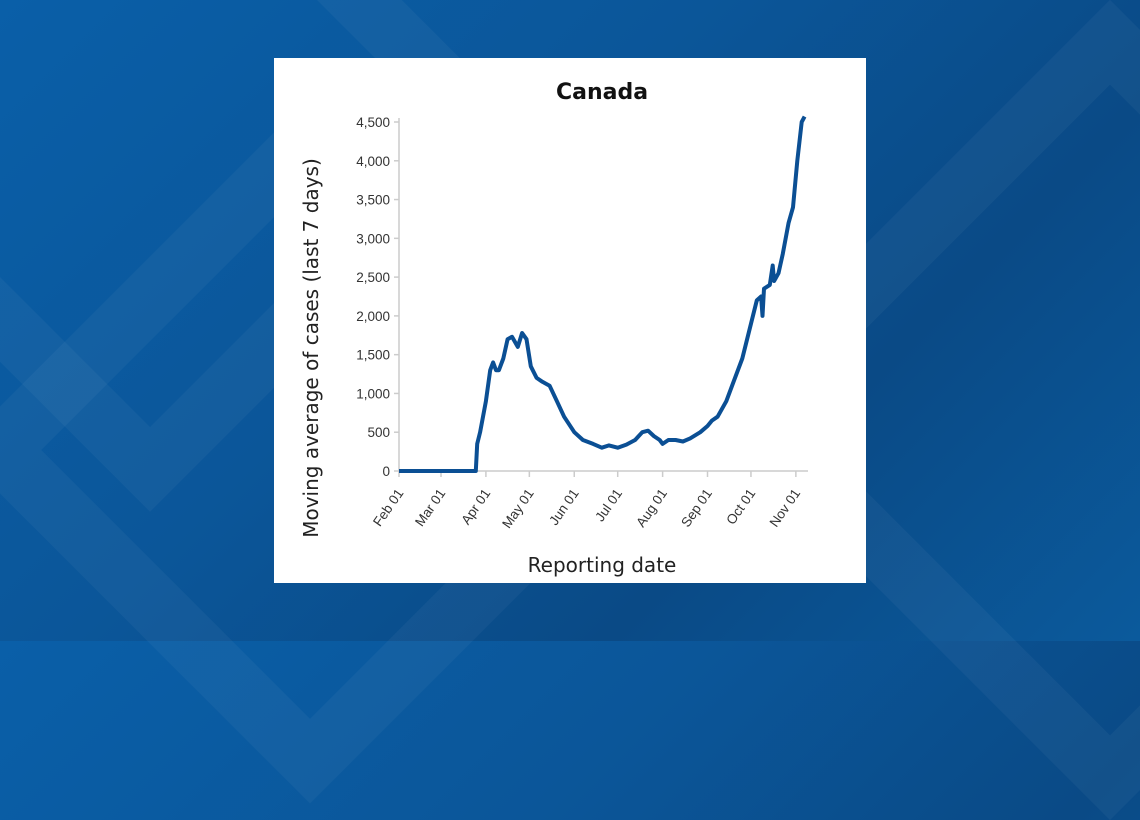 Image resolution: width=1140 pixels, height=820 pixels. What do you see at coordinates (696, 508) in the screenshot?
I see `x-tick-label: Sep 01` at bounding box center [696, 508].